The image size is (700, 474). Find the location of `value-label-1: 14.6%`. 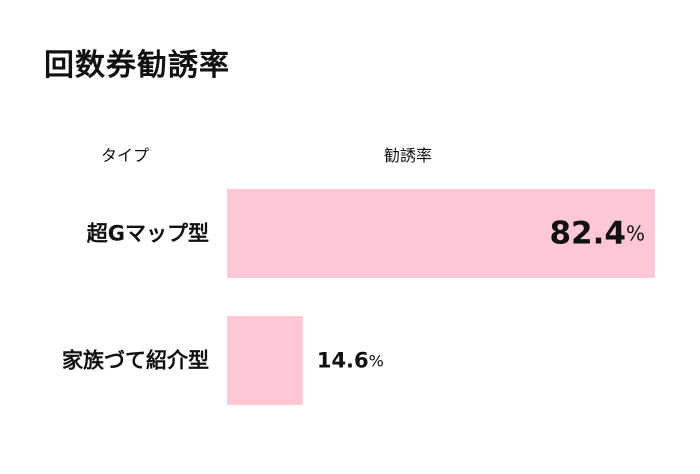

value-label-1: 14.6% is located at coordinates (350, 361).